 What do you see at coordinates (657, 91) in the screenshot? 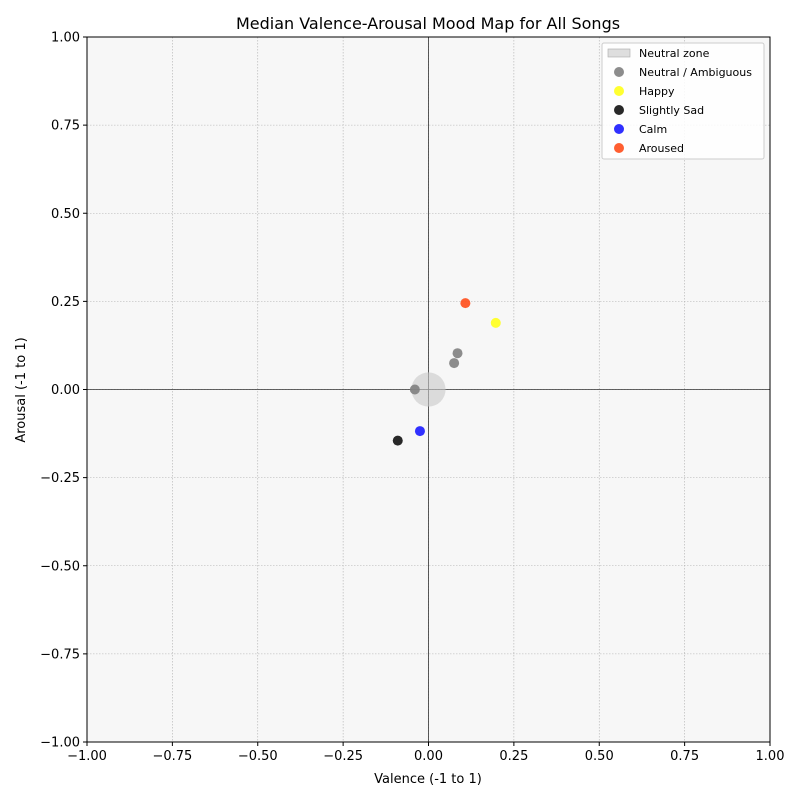
I see `legend-label: Happy` at bounding box center [657, 91].